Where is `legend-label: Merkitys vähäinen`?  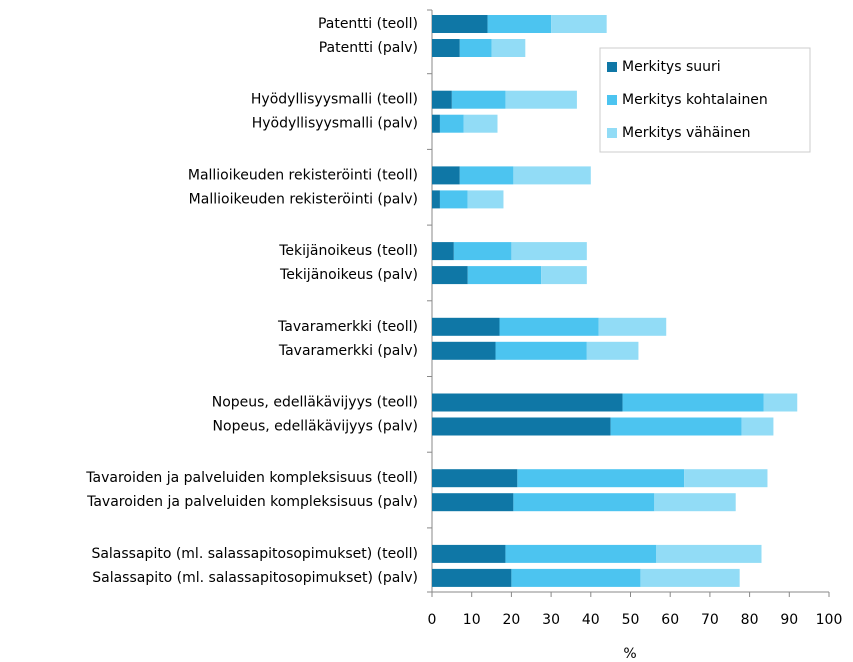
legend-label: Merkitys vähäinen is located at coordinates (686, 133).